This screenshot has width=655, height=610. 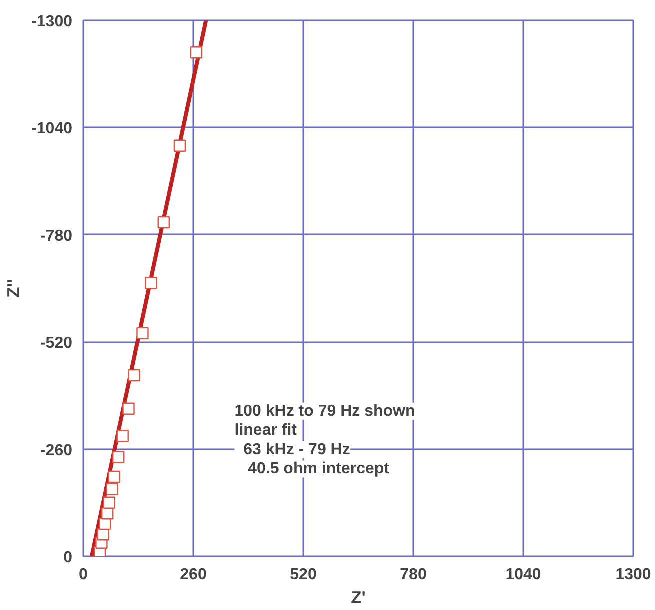 I want to click on y-axis-title: Z'', so click(x=14, y=288).